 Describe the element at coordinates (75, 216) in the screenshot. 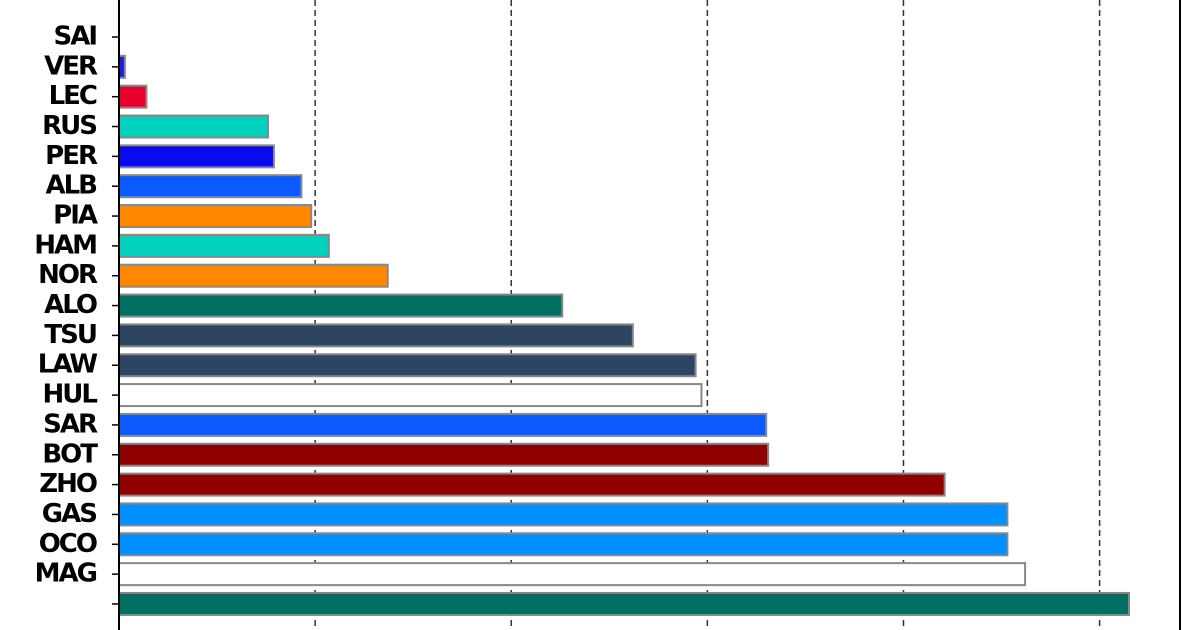

I see `y-tick-label: PIA` at that location.